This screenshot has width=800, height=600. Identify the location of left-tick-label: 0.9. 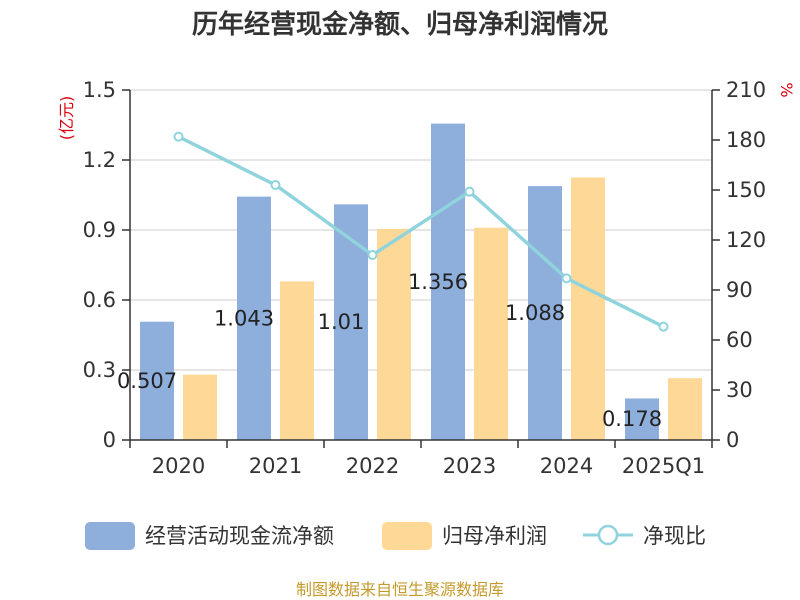
(99, 230).